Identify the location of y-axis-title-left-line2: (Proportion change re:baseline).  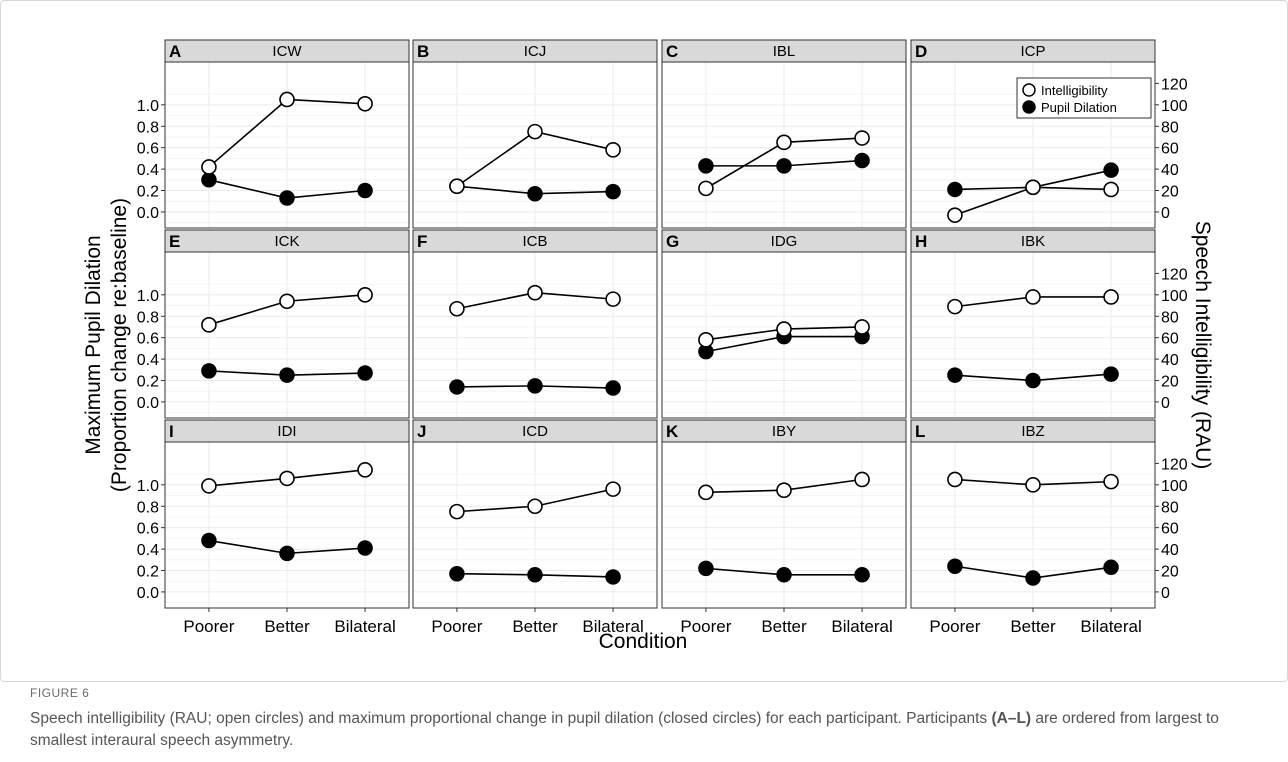
(119, 345).